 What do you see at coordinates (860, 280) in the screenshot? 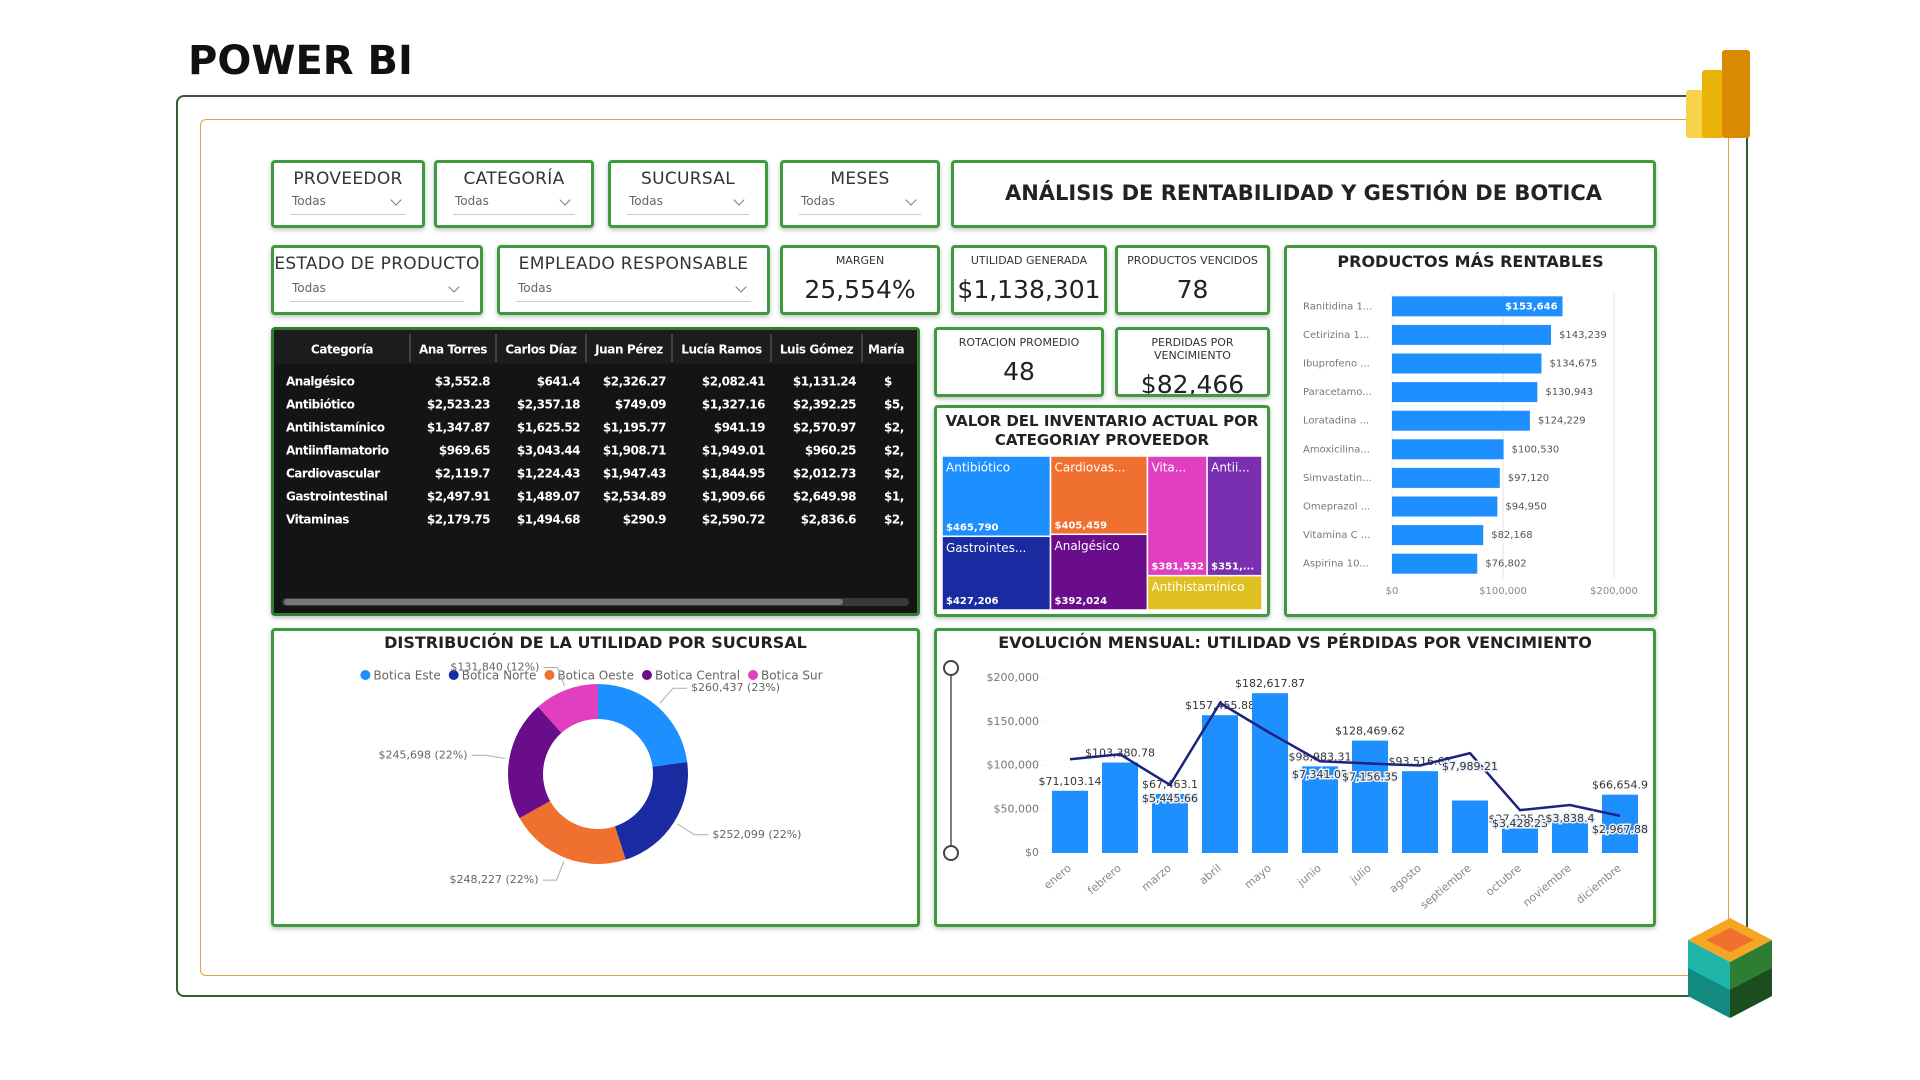
I see `kpi-card: MARGEN 25,554%` at bounding box center [860, 280].